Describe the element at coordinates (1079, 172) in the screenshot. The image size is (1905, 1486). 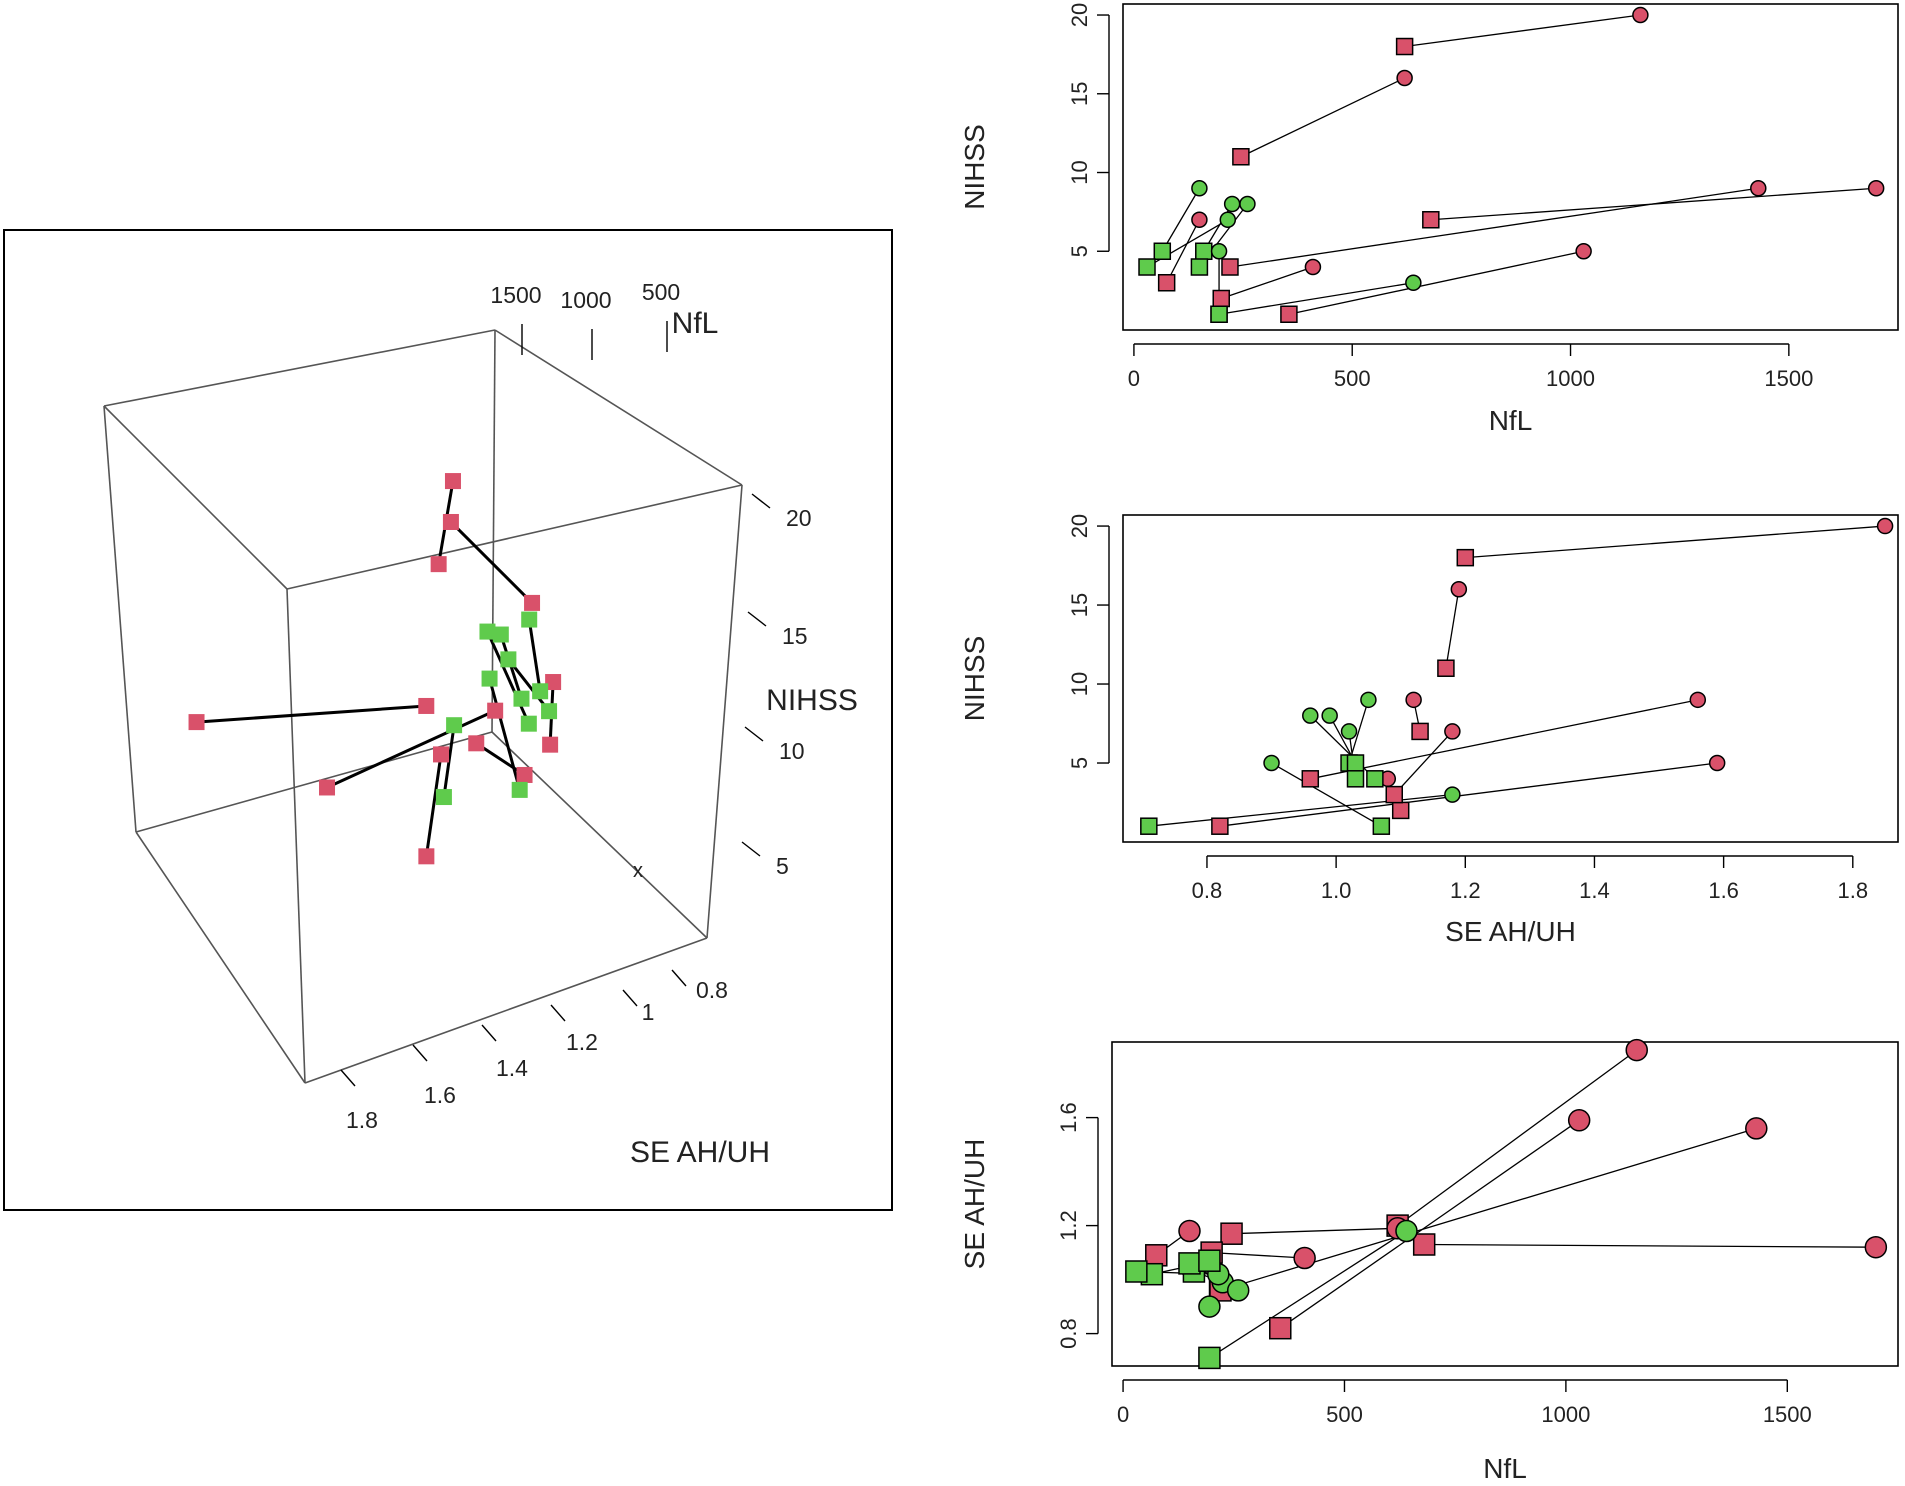
I see `y-tick-label: 10` at that location.